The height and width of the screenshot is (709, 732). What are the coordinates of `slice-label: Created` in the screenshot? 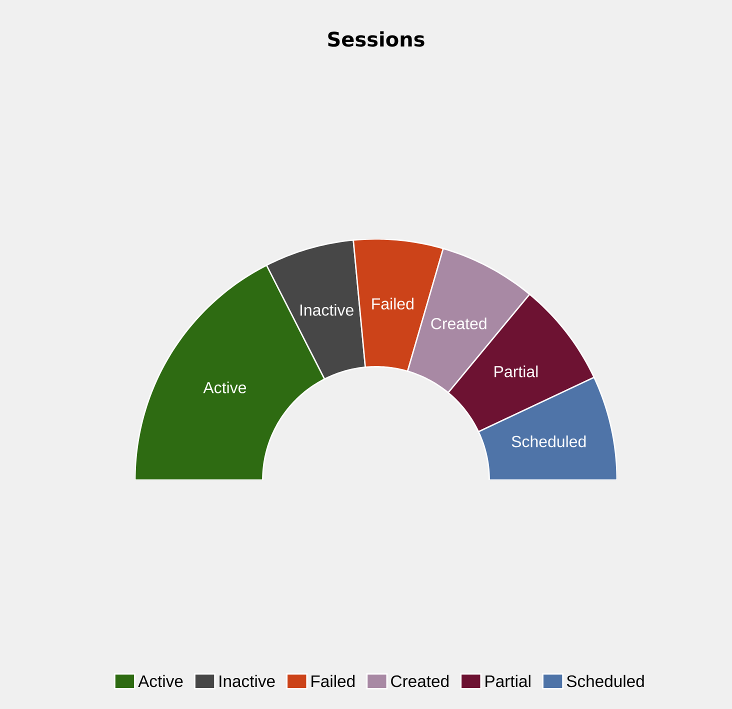 It's located at (458, 324).